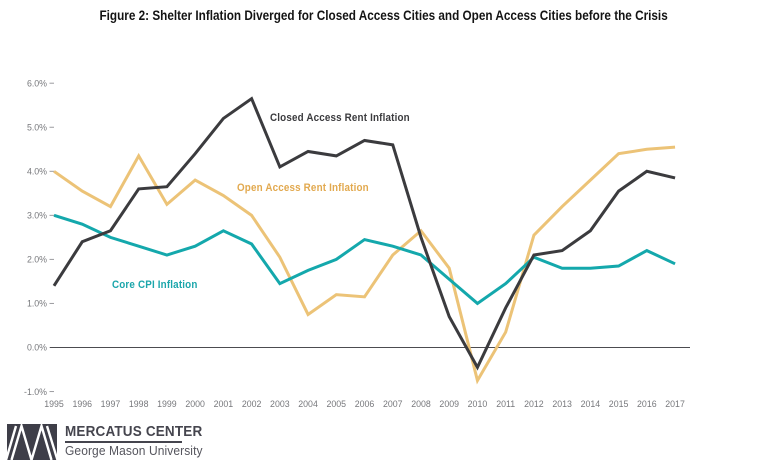  Describe the element at coordinates (591, 404) in the screenshot. I see `x-tick-label: 2014` at that location.